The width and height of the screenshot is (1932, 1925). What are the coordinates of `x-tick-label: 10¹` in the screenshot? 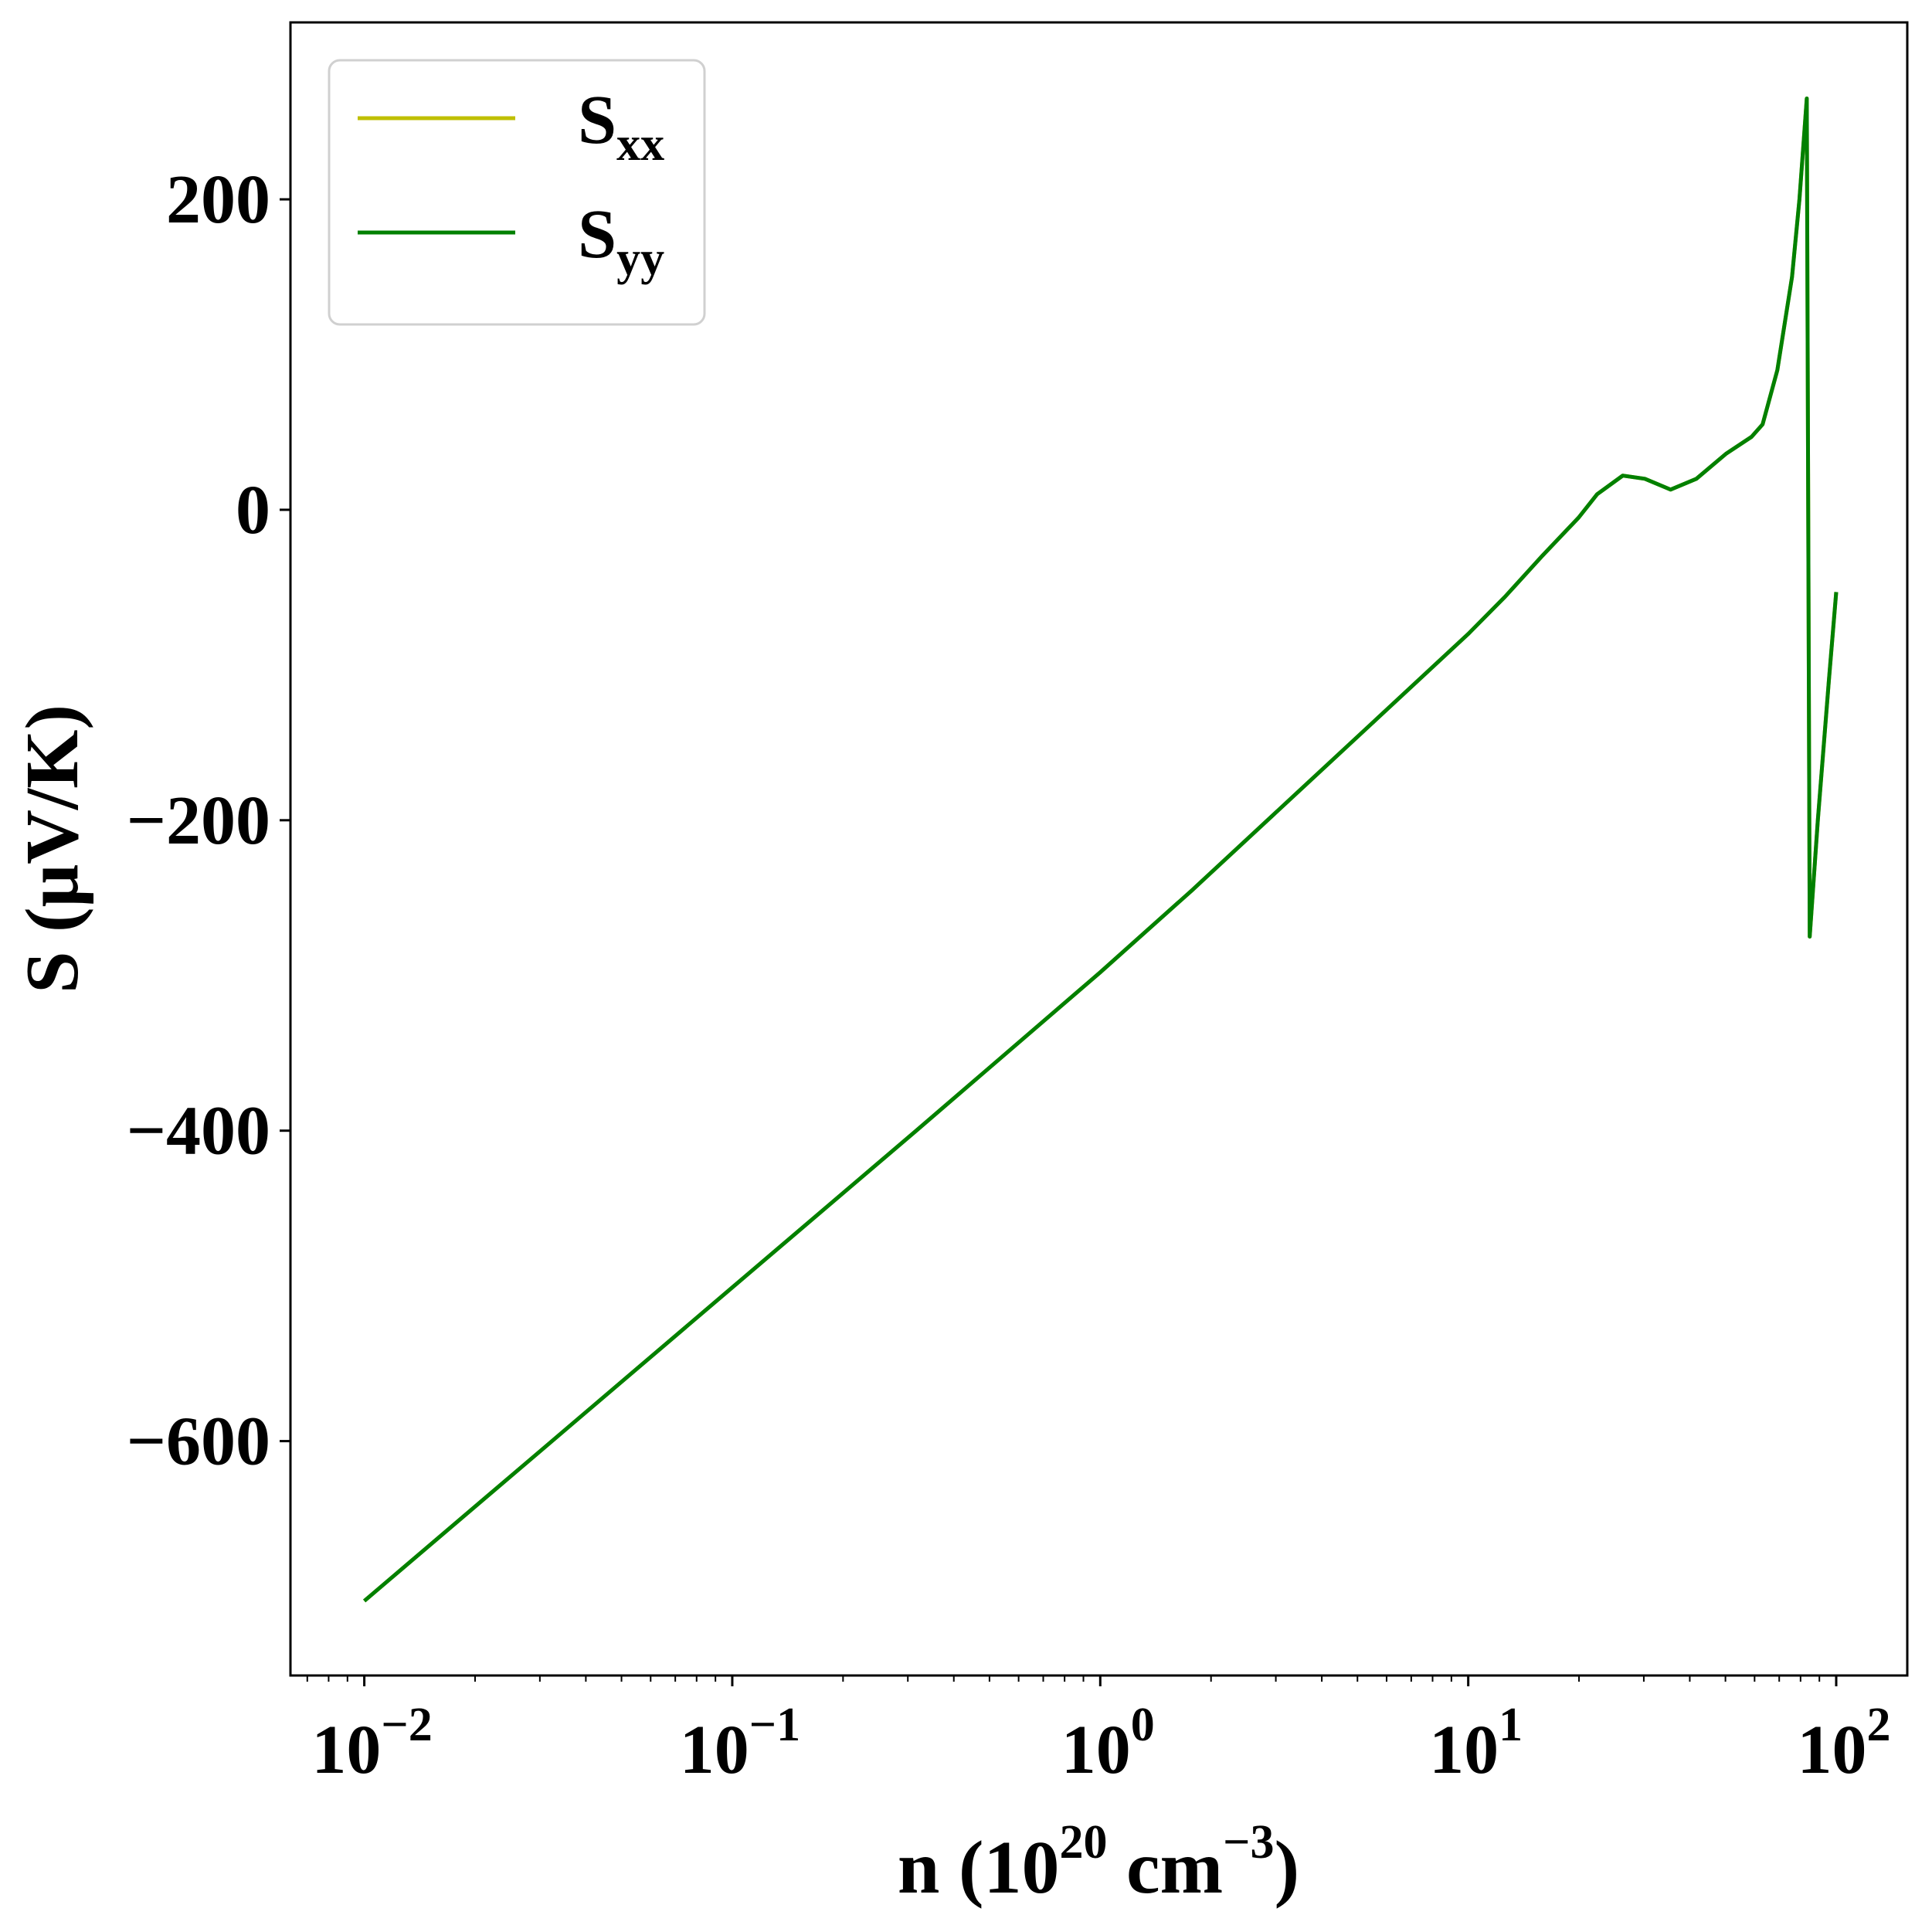 It's located at (1476, 1743).